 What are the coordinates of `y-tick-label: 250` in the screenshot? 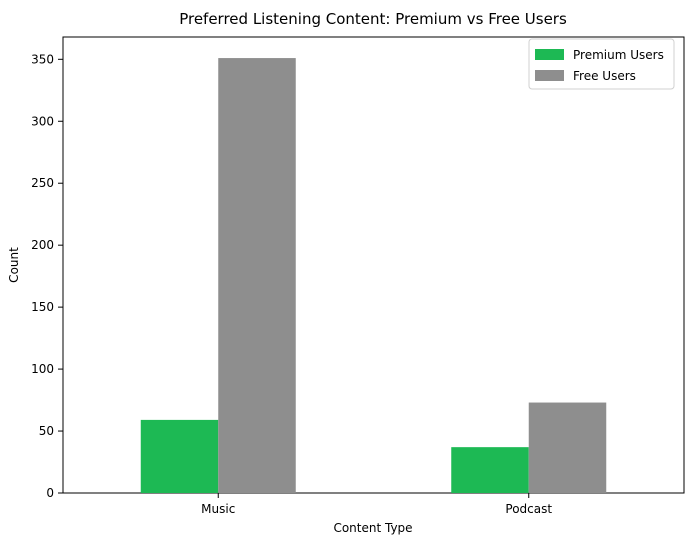 It's located at (42, 183).